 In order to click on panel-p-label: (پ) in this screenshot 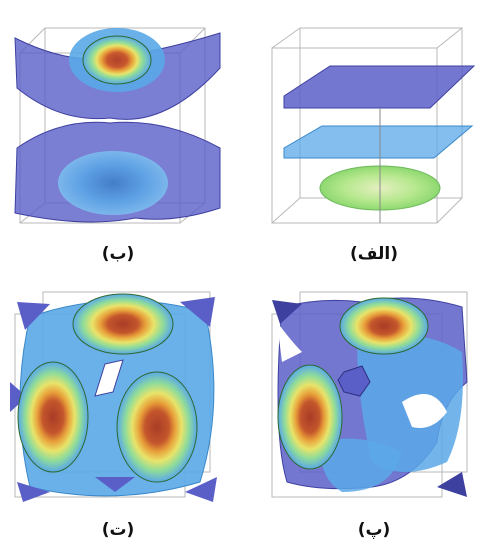, I will do `click(374, 530)`.